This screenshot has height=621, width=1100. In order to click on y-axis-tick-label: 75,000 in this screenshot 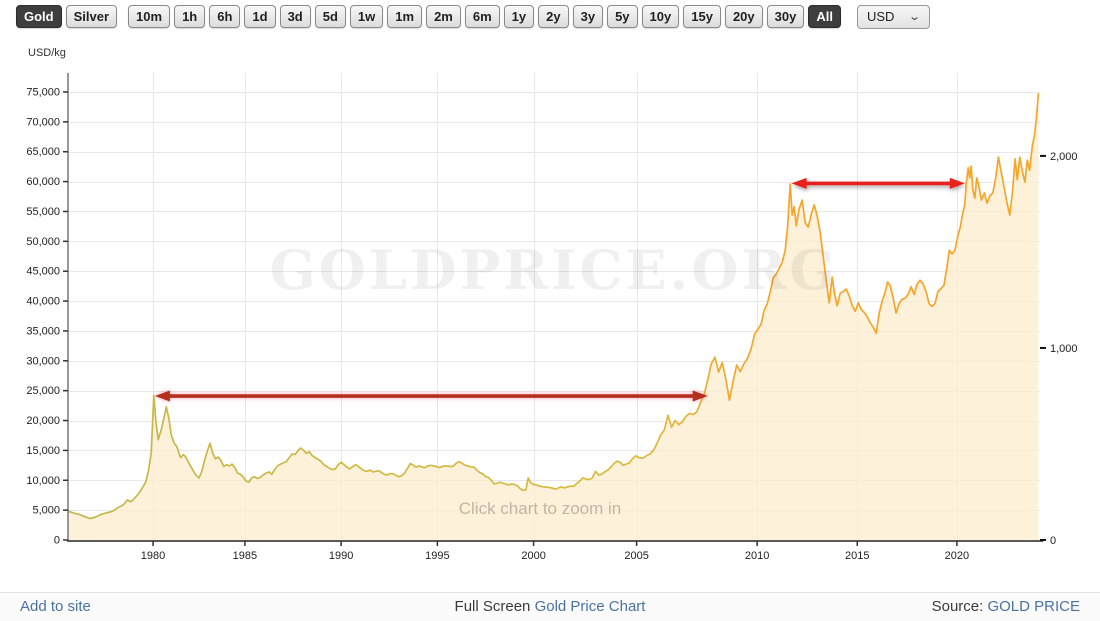, I will do `click(43, 93)`.